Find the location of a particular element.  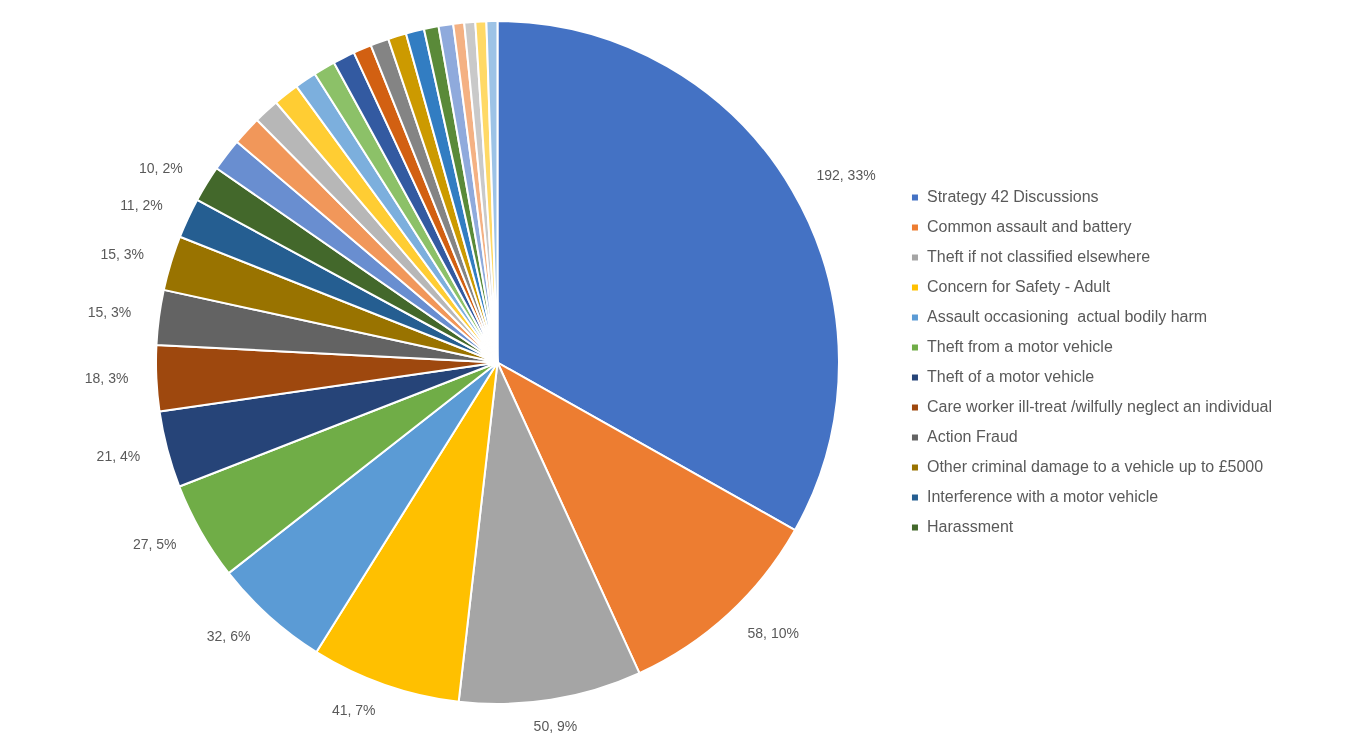

data-label: 21, 4% is located at coordinates (118, 455).